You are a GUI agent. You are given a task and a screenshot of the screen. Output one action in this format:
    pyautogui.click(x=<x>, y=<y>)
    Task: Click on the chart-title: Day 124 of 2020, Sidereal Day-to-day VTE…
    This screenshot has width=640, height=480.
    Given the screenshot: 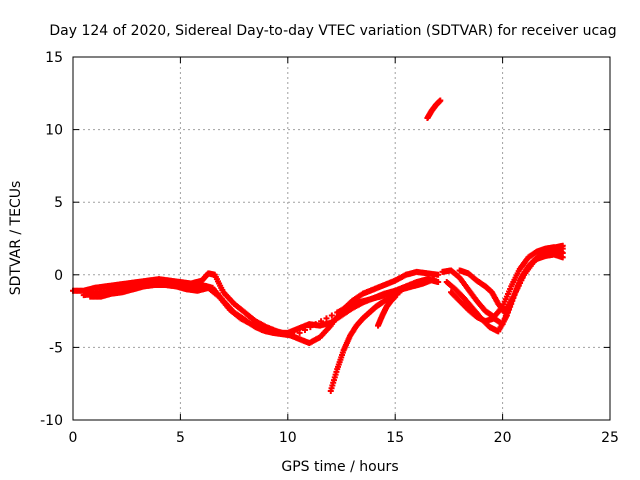 What is the action you would take?
    pyautogui.click(x=332, y=31)
    